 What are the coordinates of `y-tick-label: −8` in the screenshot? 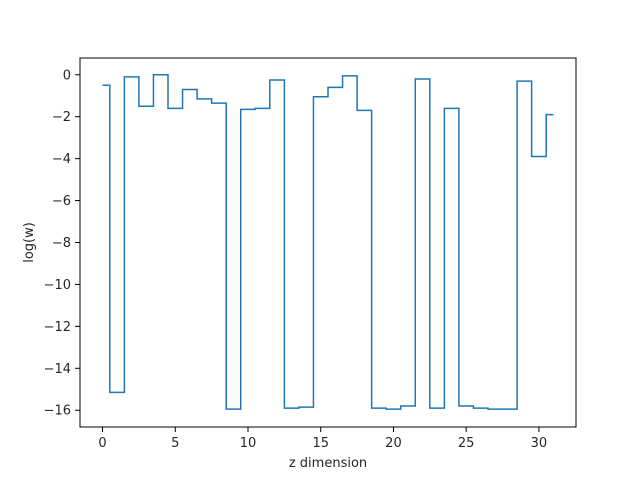 It's located at (61, 243).